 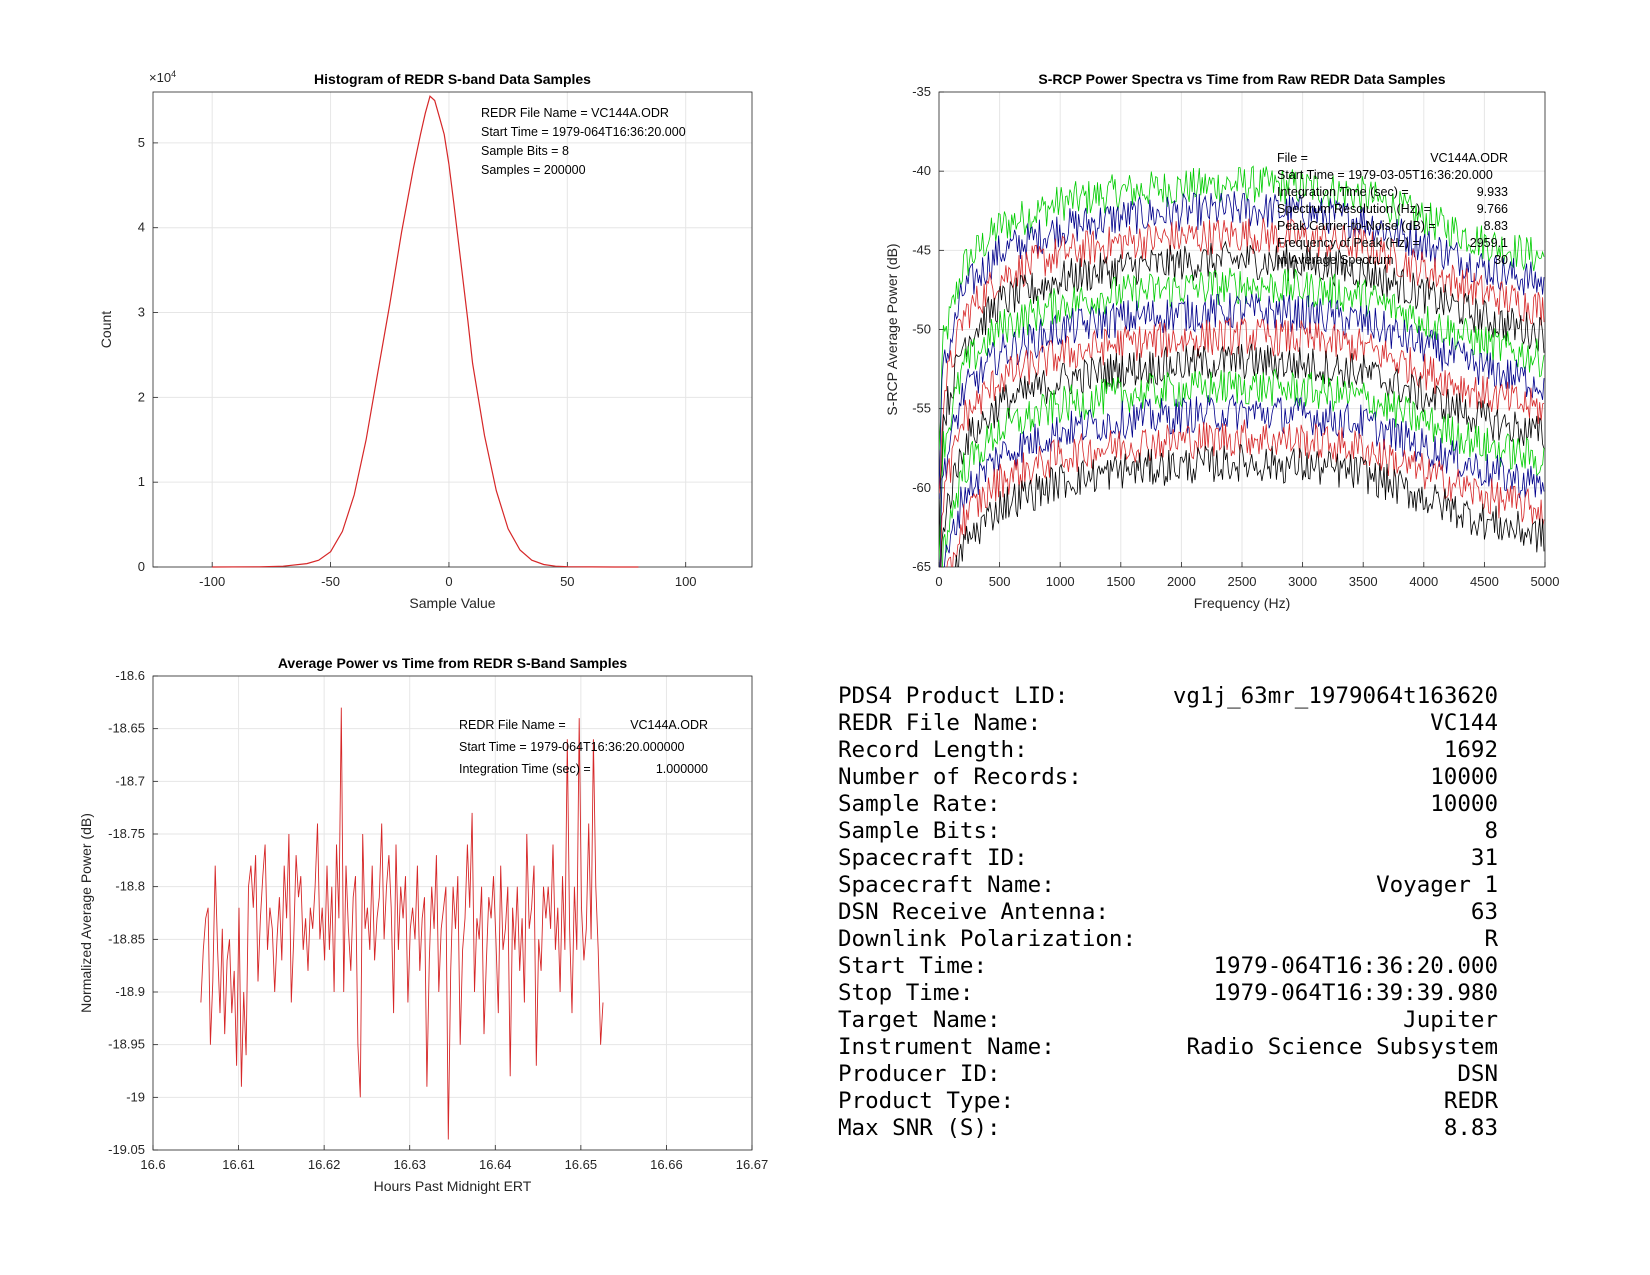 What do you see at coordinates (1168, 1074) in the screenshot?
I see `info-row: Producer ID: DSN` at bounding box center [1168, 1074].